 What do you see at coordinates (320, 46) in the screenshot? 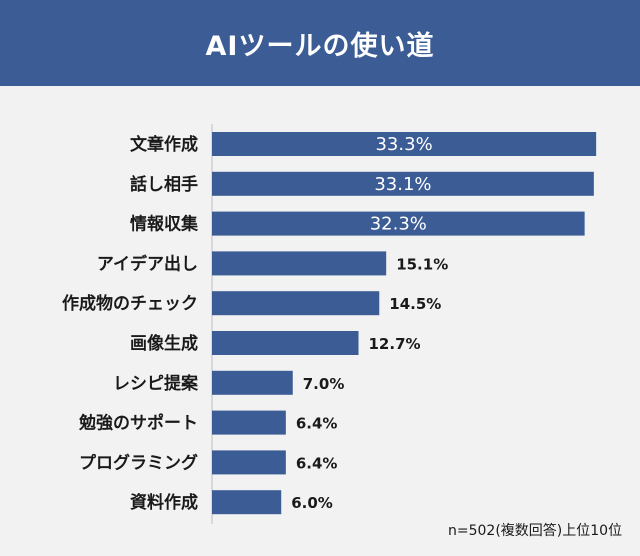
I see `chart-title: AIツールの使い道` at bounding box center [320, 46].